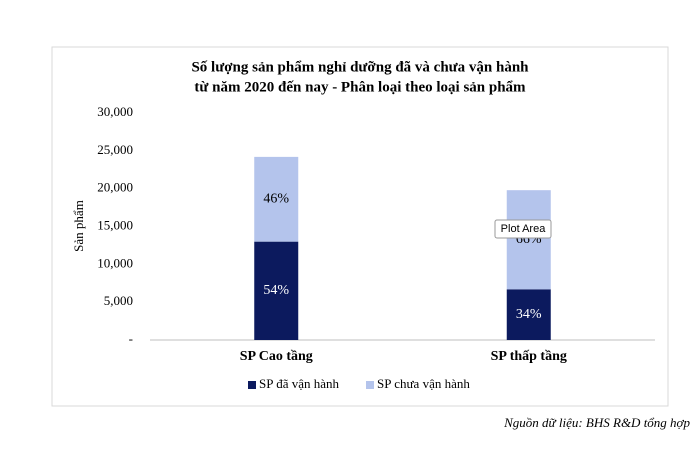 Image resolution: width=692 pixels, height=454 pixels. What do you see at coordinates (118, 300) in the screenshot?
I see `y-tick-label: 5,000` at bounding box center [118, 300].